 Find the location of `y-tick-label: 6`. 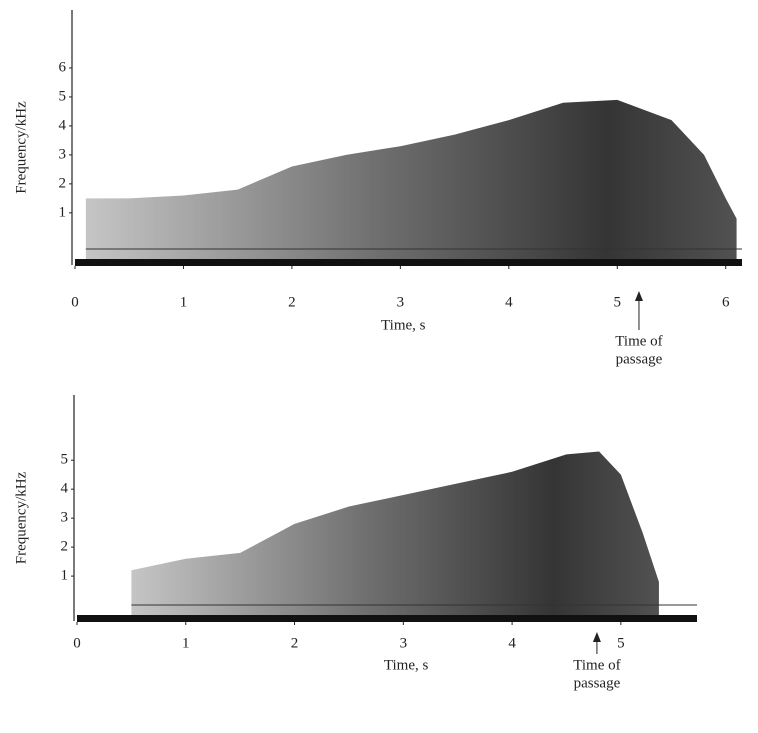

y-tick-label: 6 is located at coordinates (63, 67).